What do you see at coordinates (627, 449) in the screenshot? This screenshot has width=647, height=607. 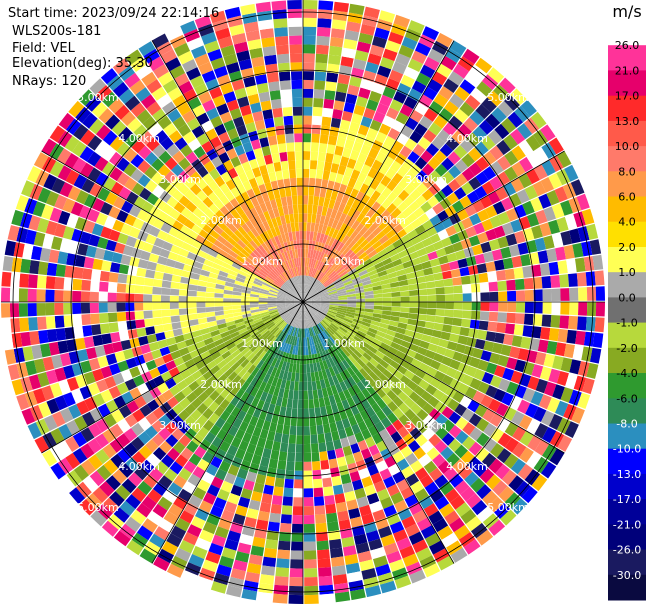 I see `colorbar-tick-label: -10.0` at bounding box center [627, 449].